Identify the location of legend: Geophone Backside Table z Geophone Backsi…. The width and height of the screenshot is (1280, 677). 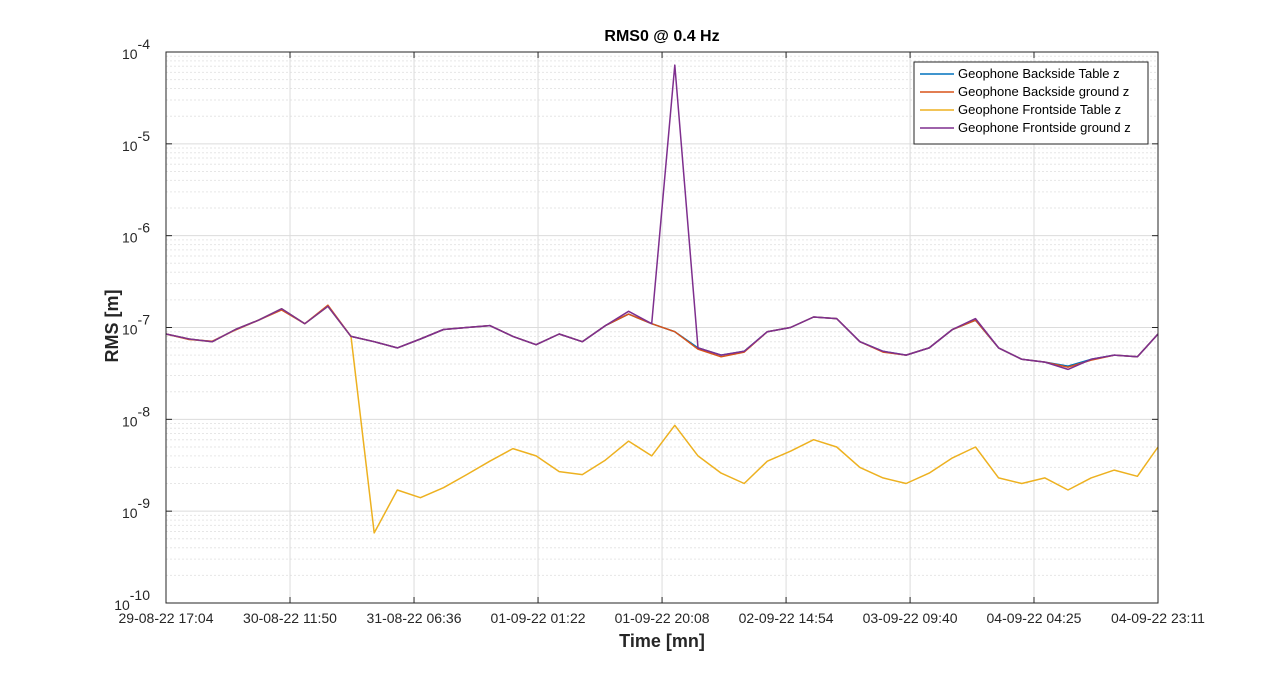
(1031, 103).